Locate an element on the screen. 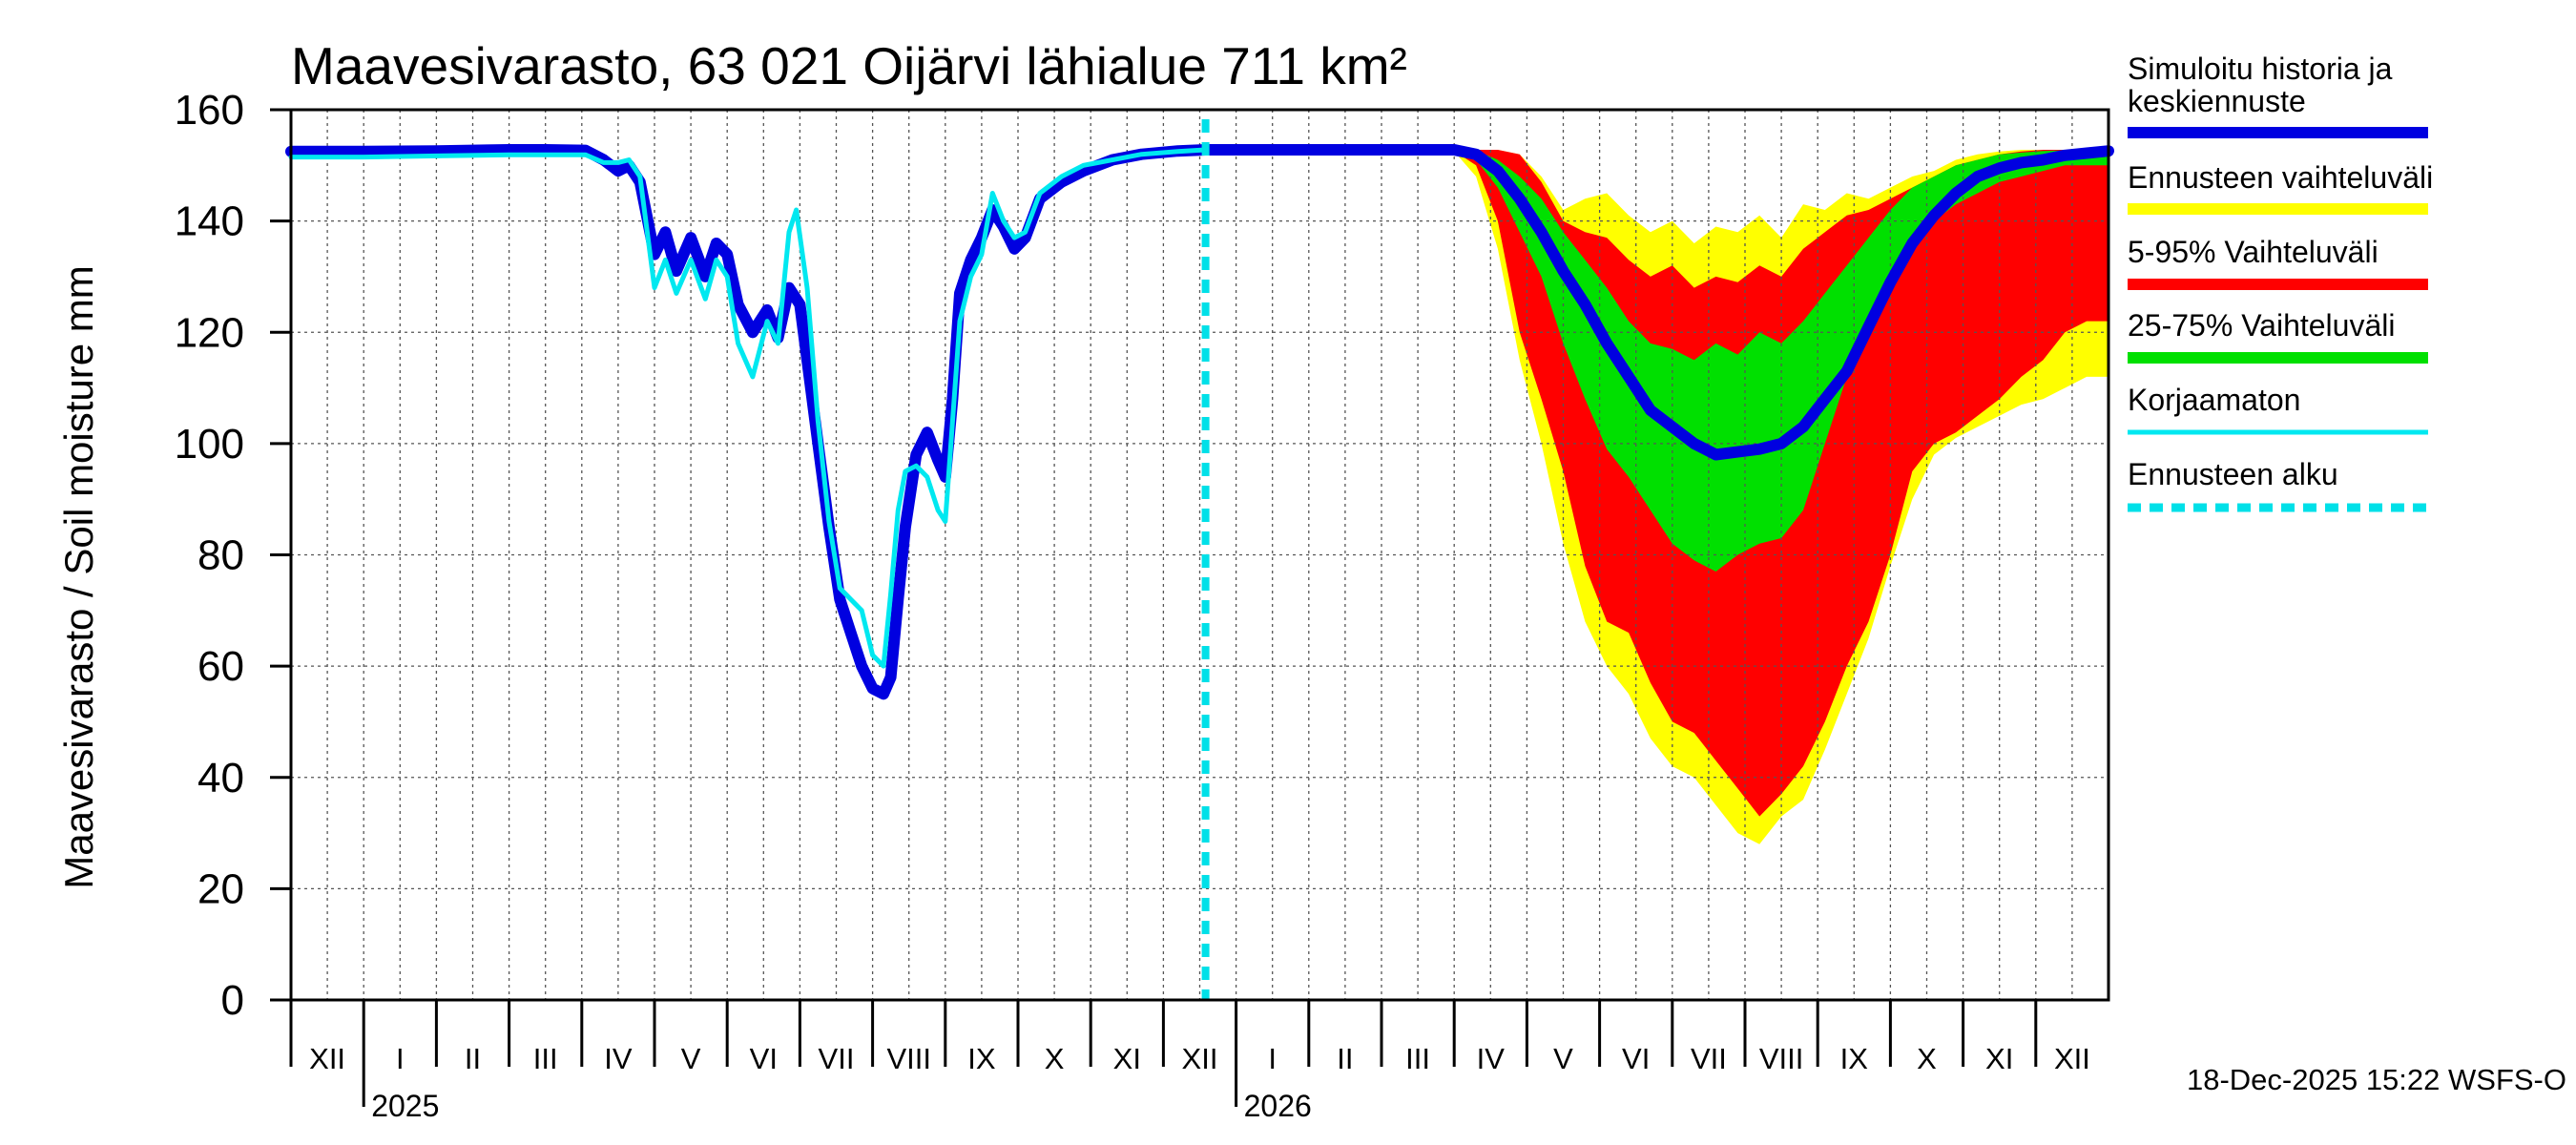  legend-label-raw: Korjaamaton is located at coordinates (2214, 400).